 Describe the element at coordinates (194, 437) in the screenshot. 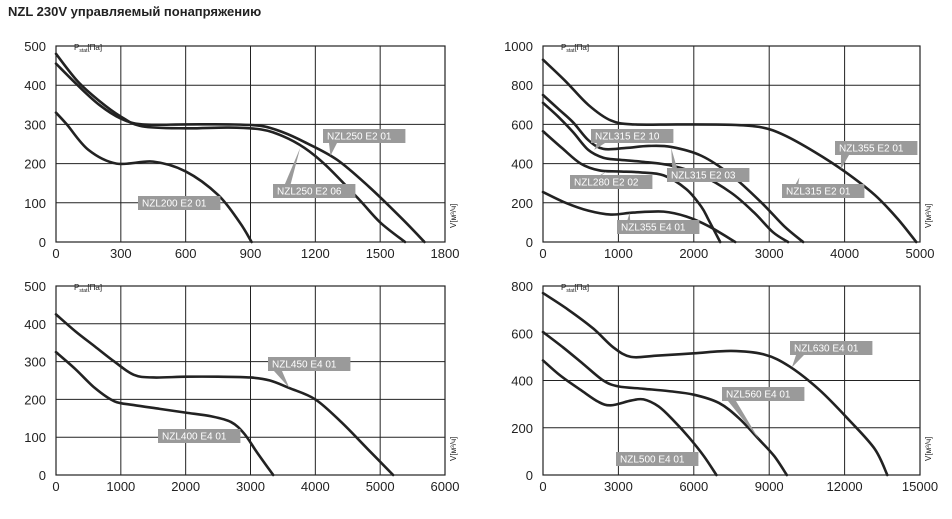

I see `series-label-text: NZL400 E4 01` at that location.